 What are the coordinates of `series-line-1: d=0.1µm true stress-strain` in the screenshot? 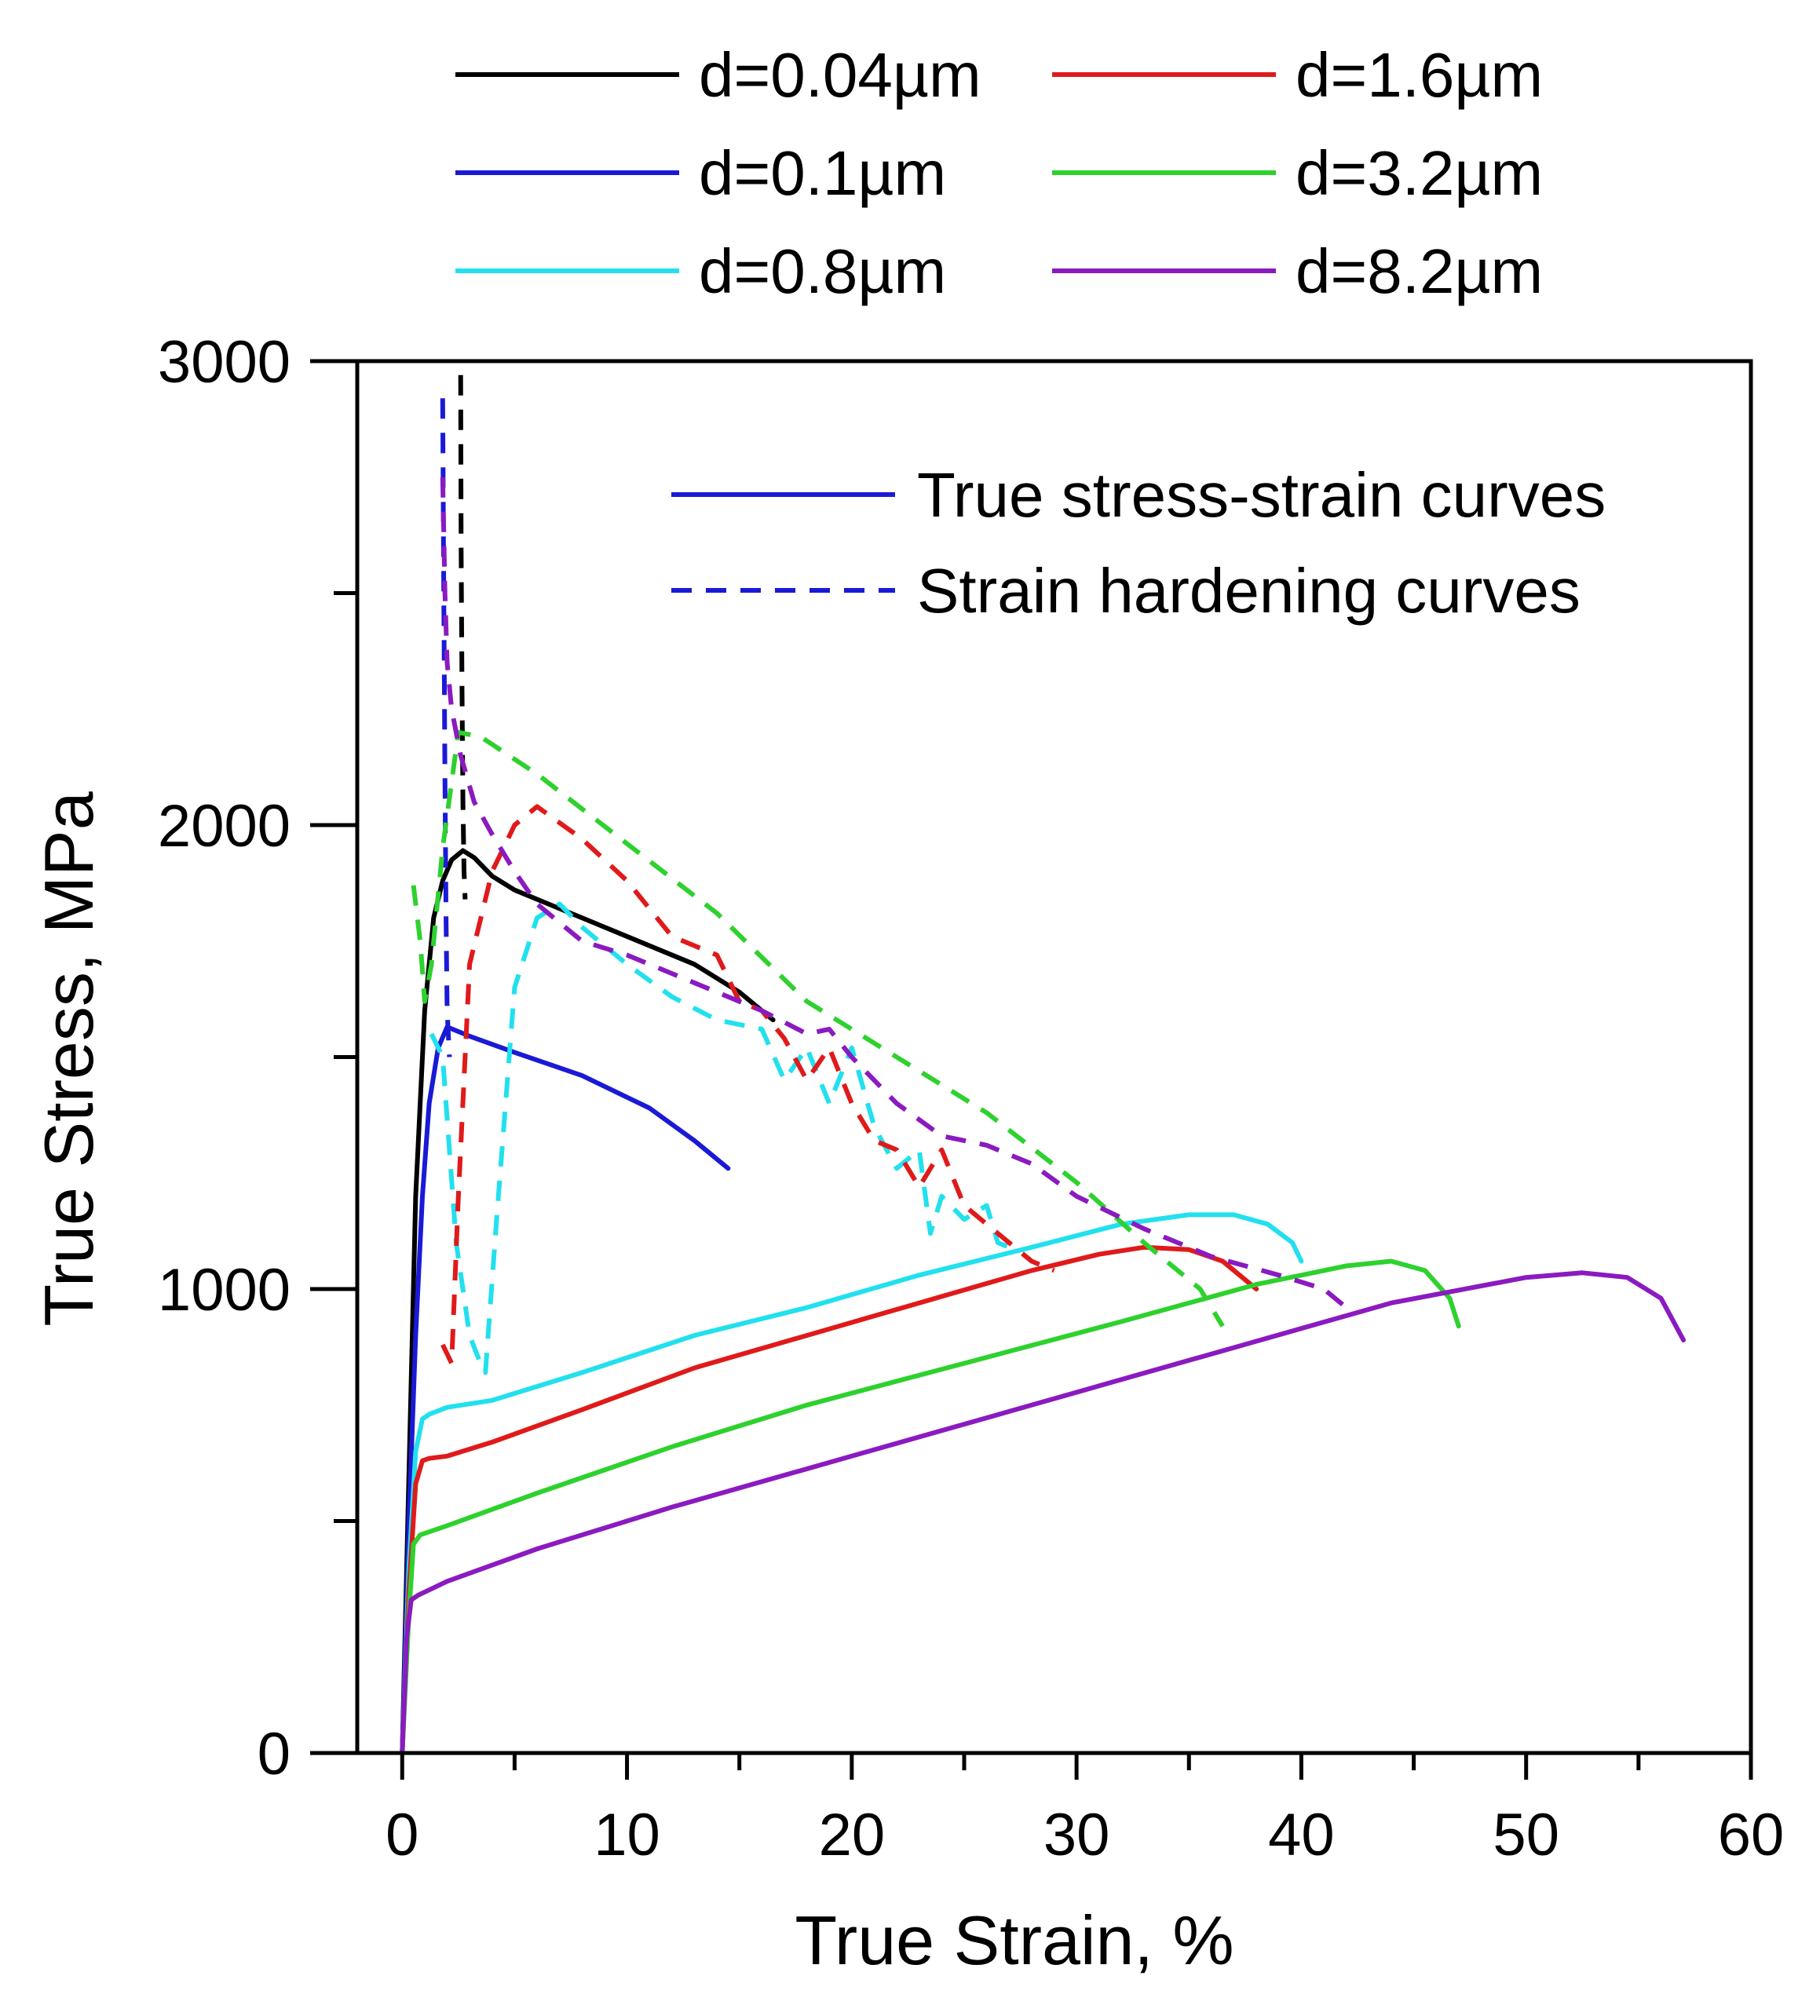 It's located at (565, 1389).